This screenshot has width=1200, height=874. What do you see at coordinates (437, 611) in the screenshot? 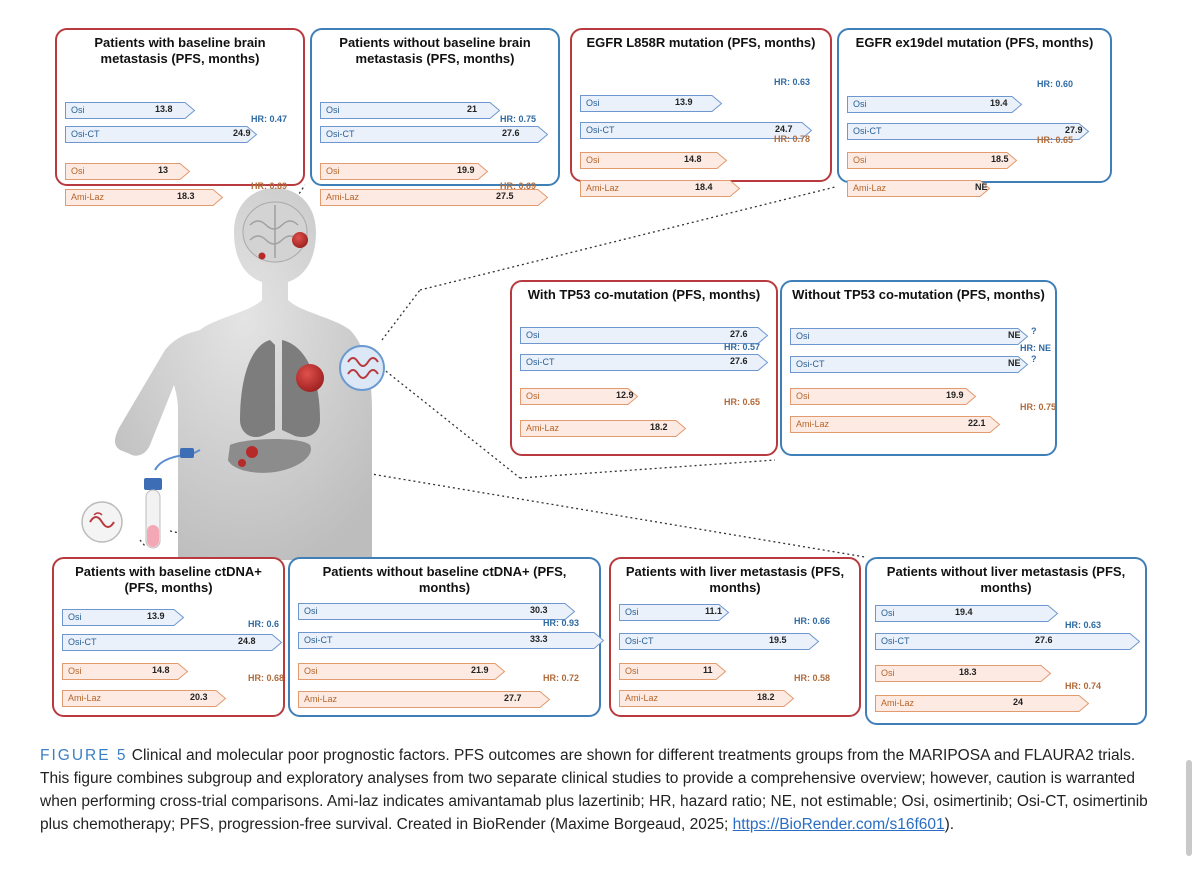
I see `bar-osi-flaura2: Osi 30.3` at bounding box center [437, 611].